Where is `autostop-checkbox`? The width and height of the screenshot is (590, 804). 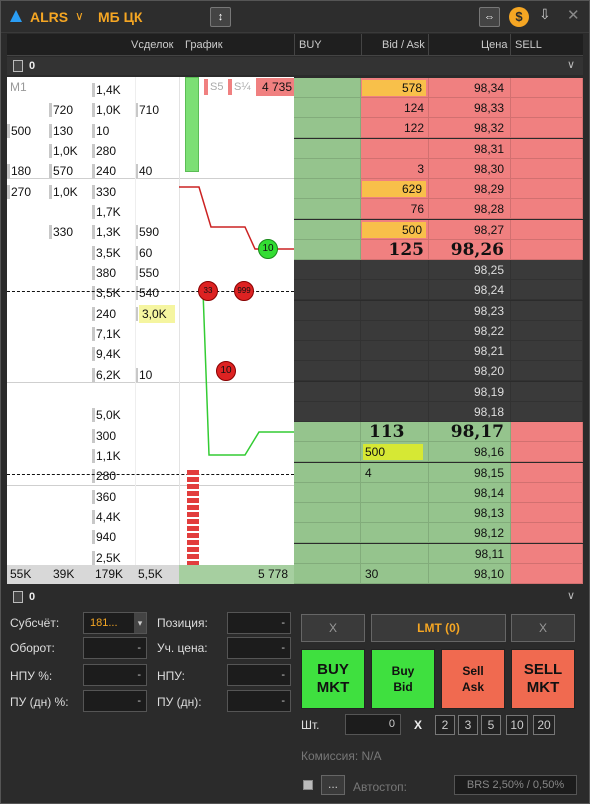
autostop-checkbox is located at coordinates (308, 785).